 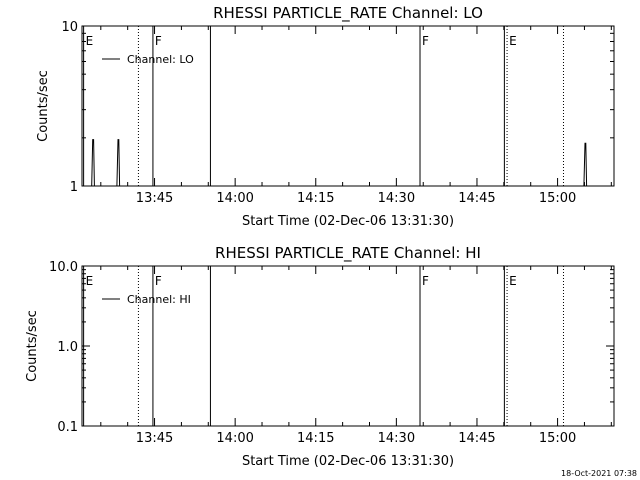 I want to click on footer-timestamp: 18-Oct-2021 07:38, so click(x=599, y=473).